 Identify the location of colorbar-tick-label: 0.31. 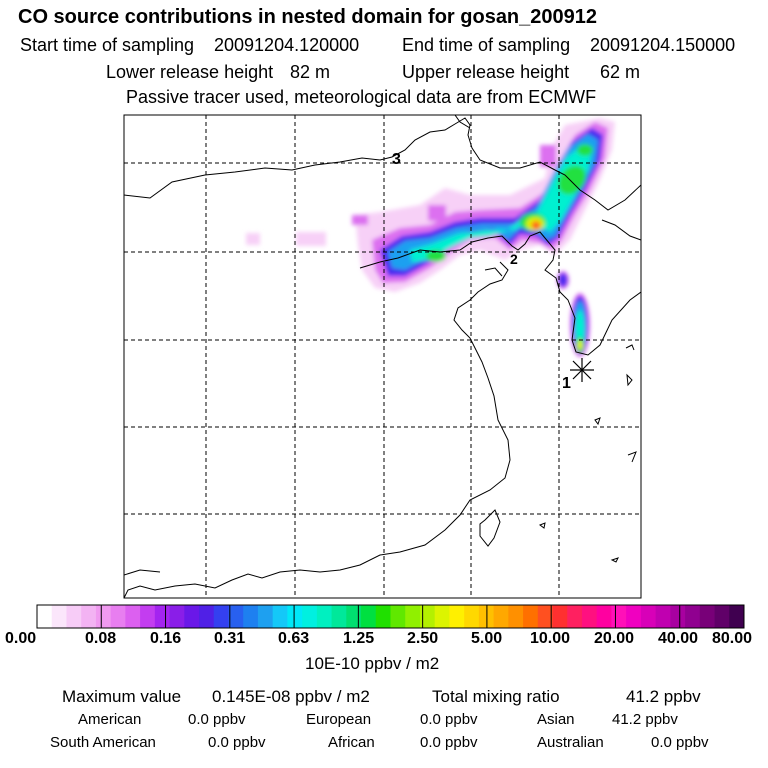
(230, 638).